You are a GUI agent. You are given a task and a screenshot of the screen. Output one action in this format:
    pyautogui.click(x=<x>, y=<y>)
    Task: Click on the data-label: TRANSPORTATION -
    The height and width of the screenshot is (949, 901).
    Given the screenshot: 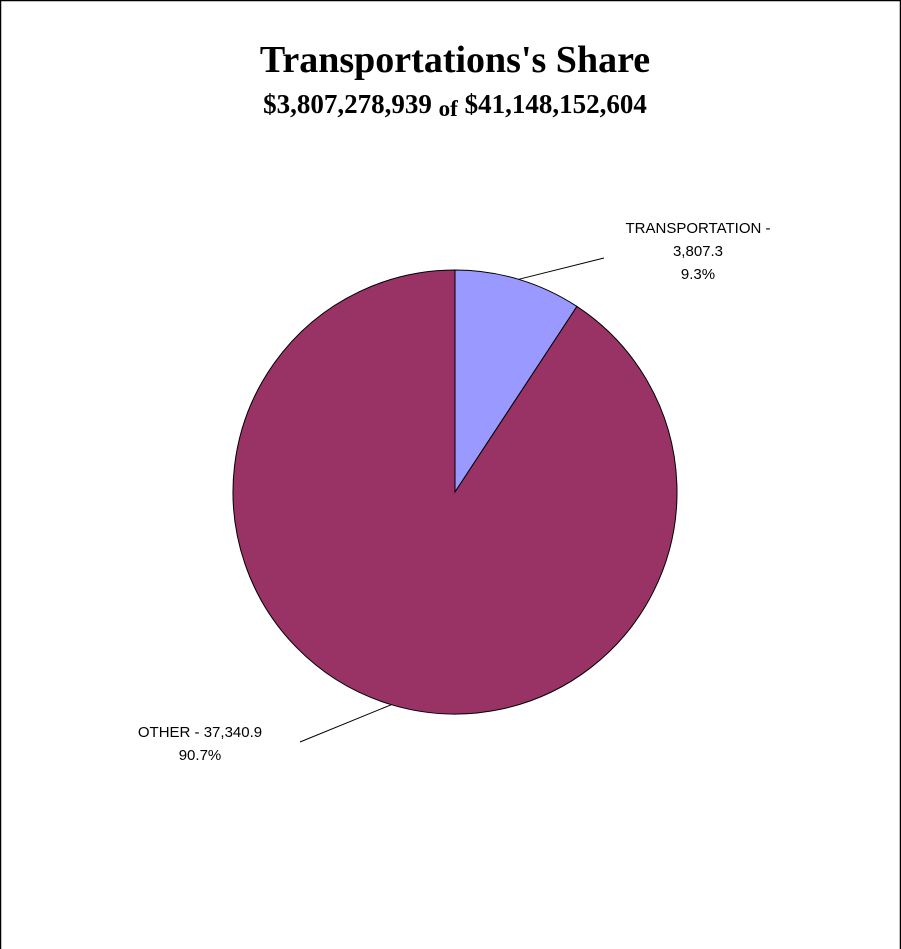 What is the action you would take?
    pyautogui.click(x=697, y=228)
    